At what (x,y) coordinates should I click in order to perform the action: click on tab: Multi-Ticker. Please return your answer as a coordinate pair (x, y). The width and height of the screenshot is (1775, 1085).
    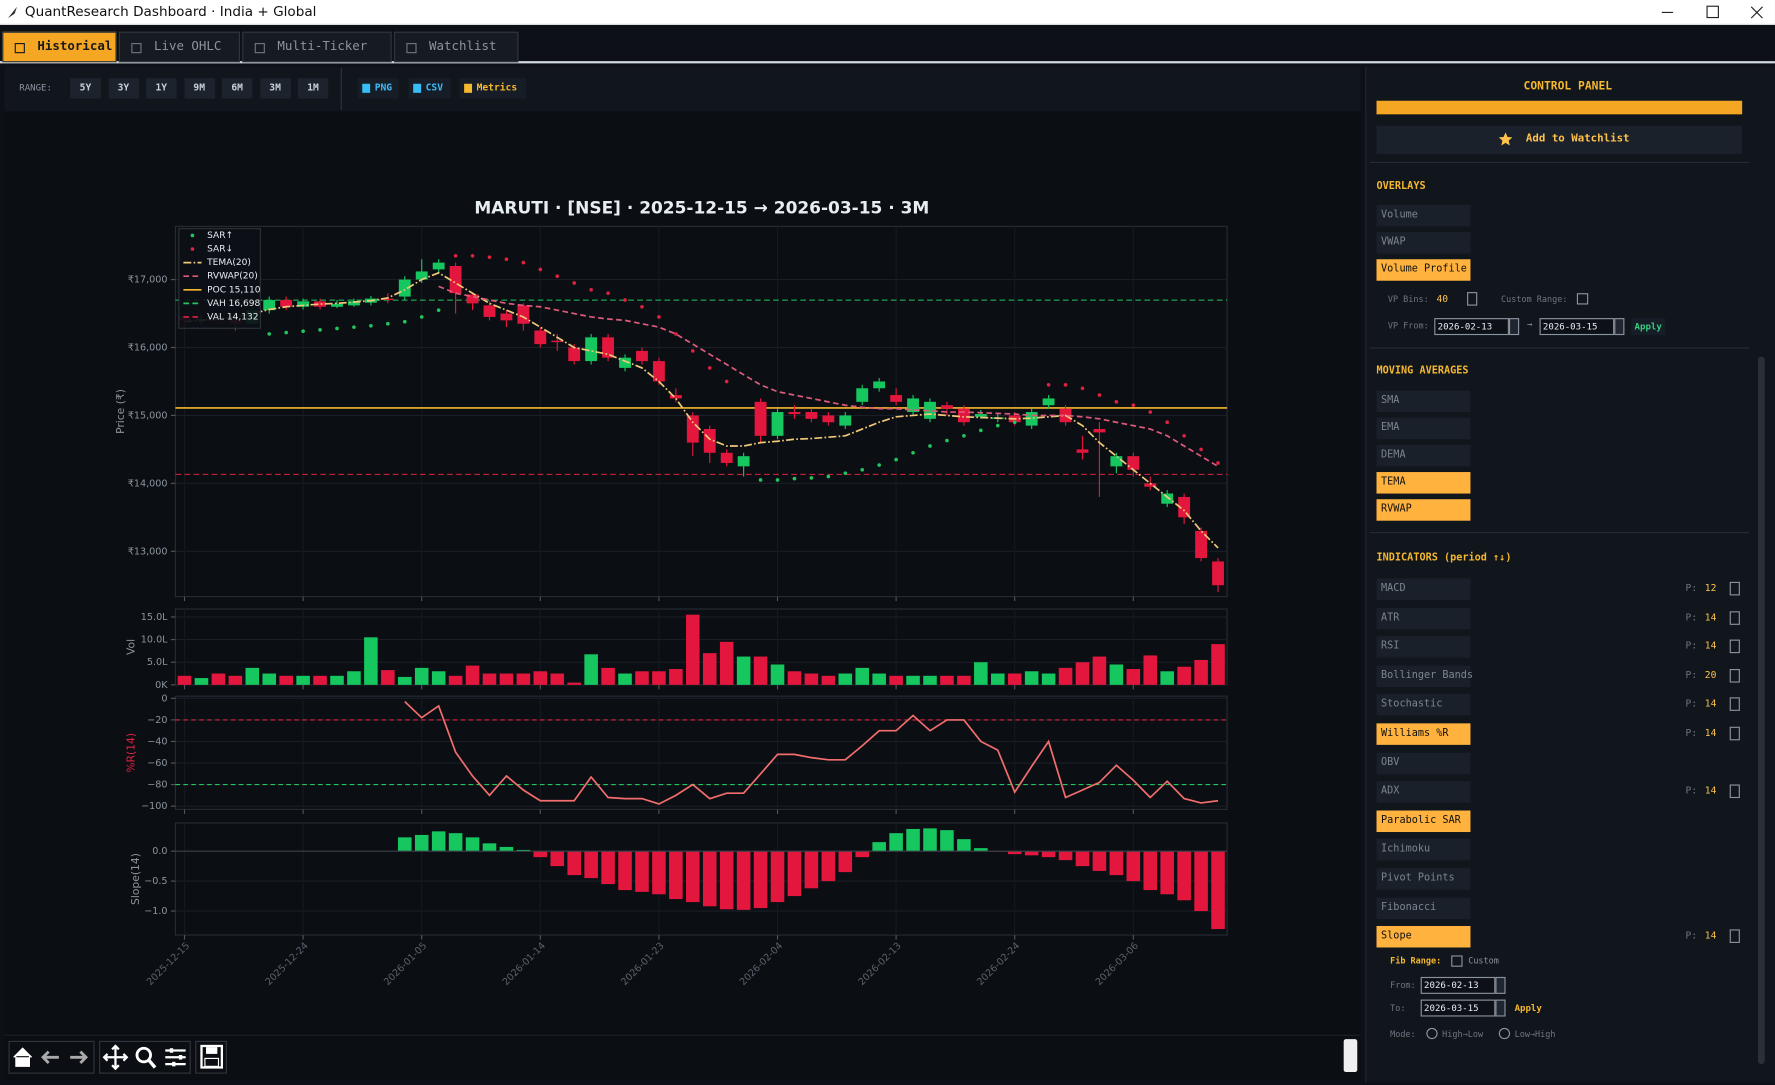
    Looking at the image, I should click on (317, 47).